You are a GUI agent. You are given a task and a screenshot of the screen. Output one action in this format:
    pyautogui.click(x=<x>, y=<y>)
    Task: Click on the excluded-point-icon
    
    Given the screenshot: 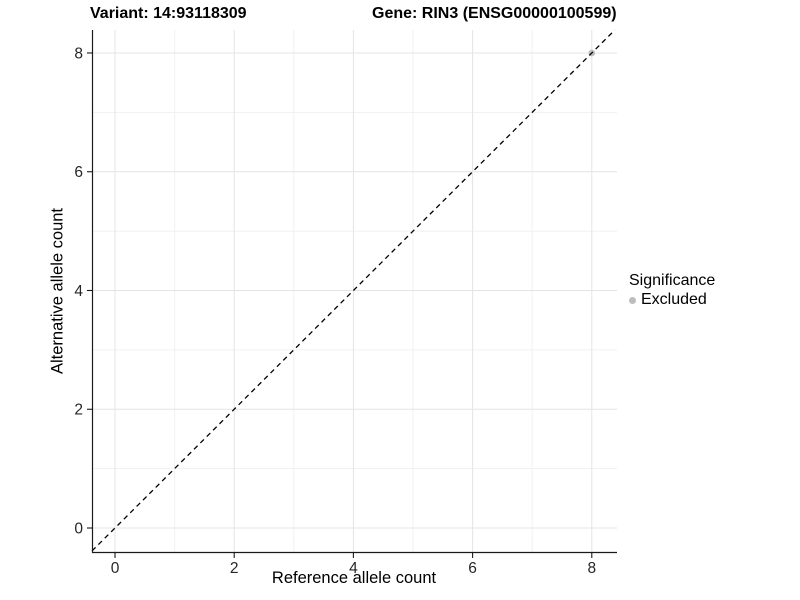 What is the action you would take?
    pyautogui.click(x=632, y=300)
    